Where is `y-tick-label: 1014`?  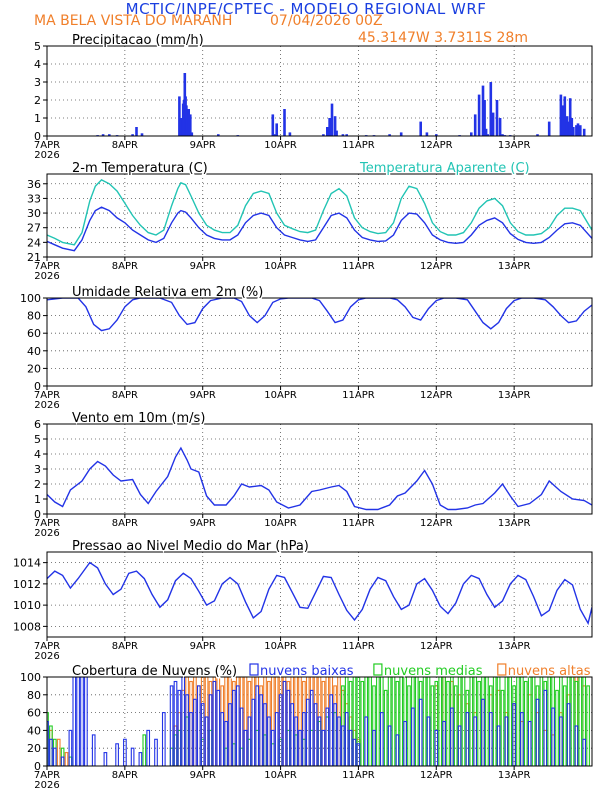 y-tick-label: 1014 is located at coordinates (27, 563).